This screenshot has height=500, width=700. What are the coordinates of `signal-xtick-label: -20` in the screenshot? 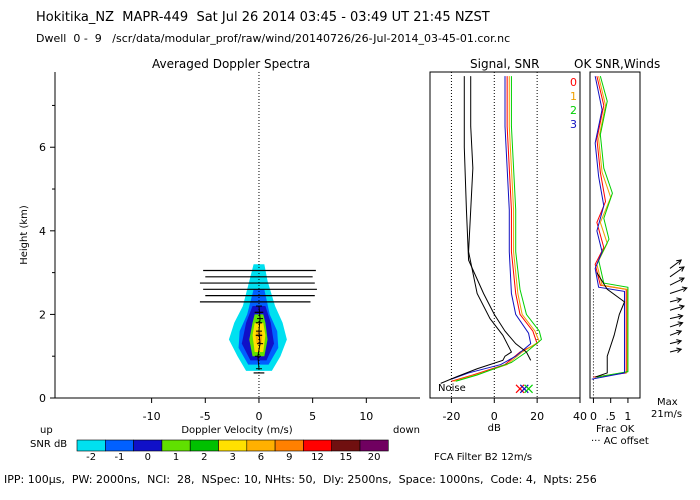 It's located at (451, 416).